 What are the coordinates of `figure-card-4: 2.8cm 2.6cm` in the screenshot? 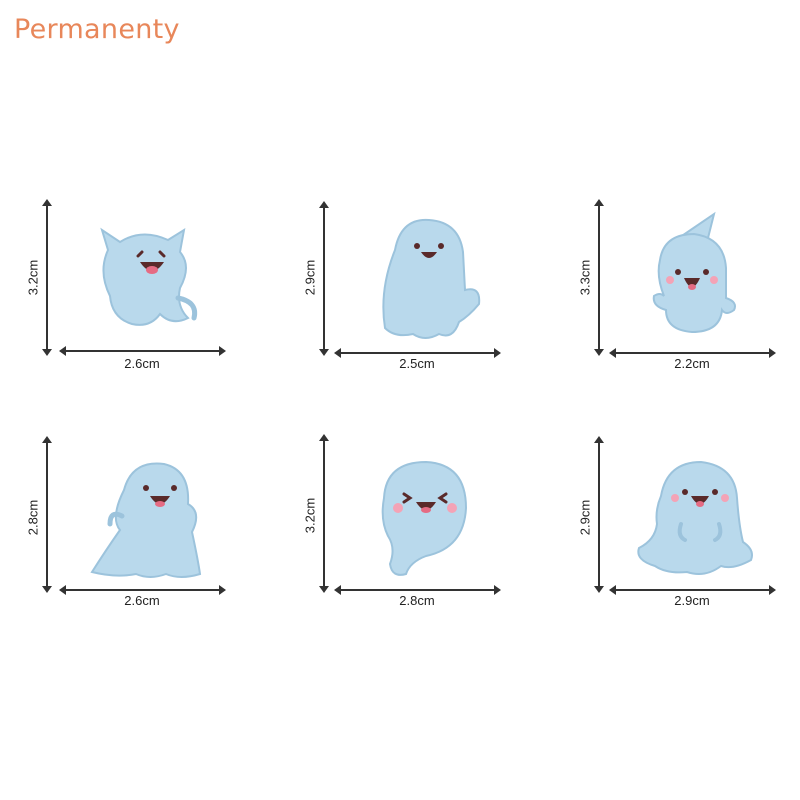 It's located at (135, 519).